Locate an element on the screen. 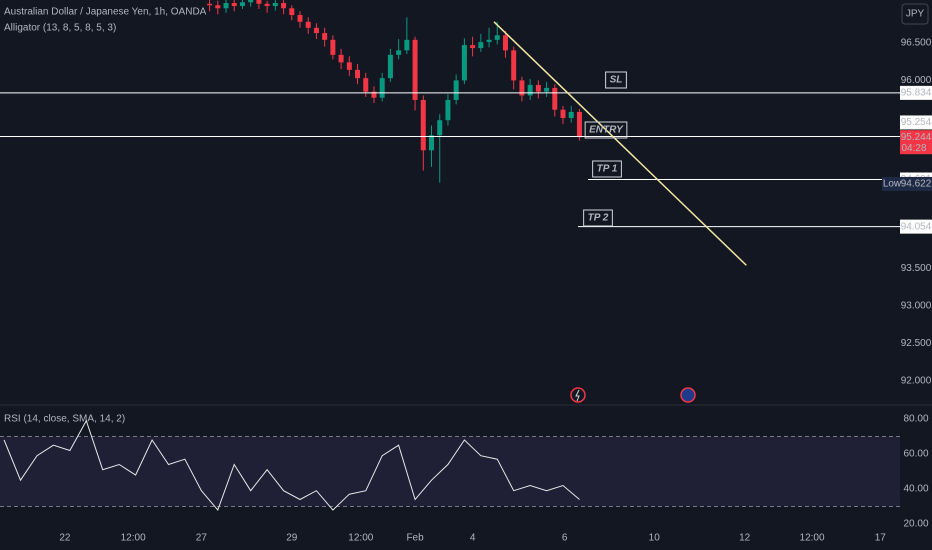 The height and width of the screenshot is (550, 932). low-name: Low is located at coordinates (892, 184).